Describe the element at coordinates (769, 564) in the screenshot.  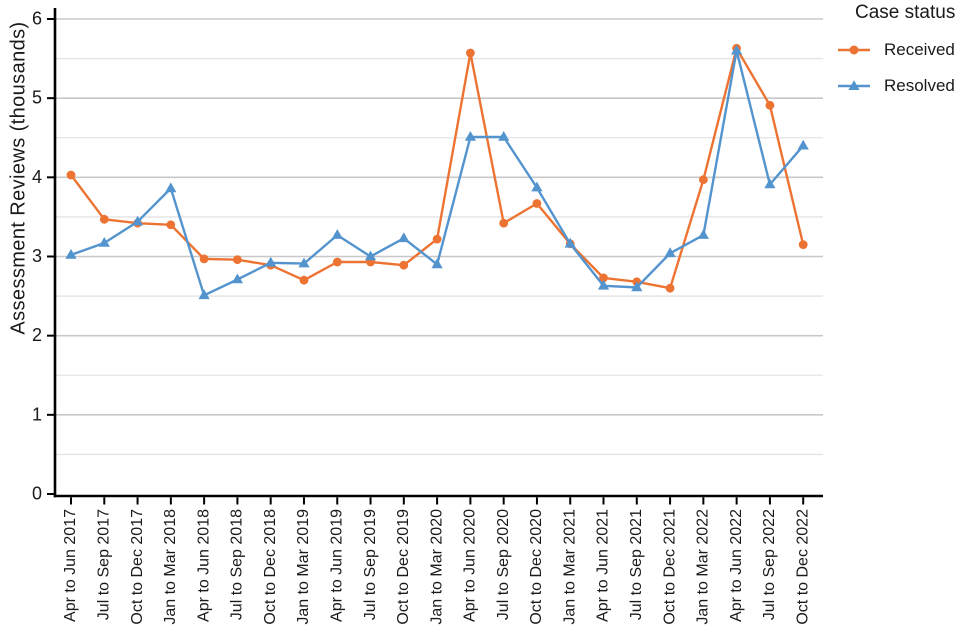
I see `x-tick-label: Jul to Sep 2022` at that location.